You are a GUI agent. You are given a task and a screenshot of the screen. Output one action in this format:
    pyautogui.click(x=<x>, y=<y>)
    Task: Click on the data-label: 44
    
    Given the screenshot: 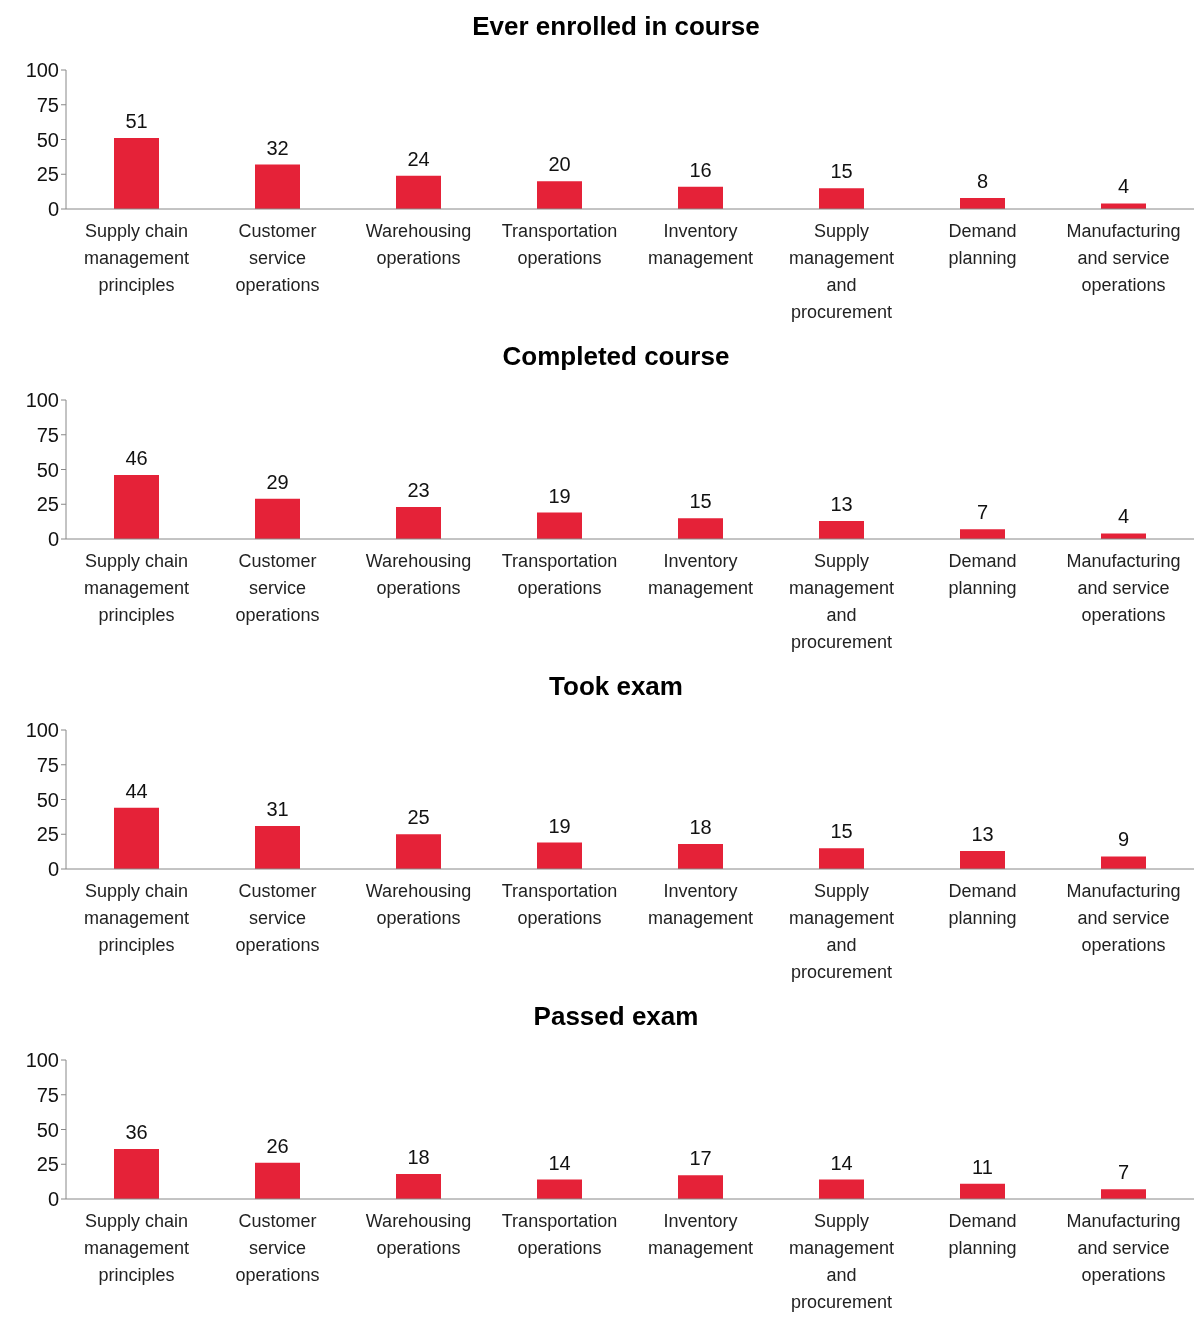 What is the action you would take?
    pyautogui.click(x=136, y=790)
    